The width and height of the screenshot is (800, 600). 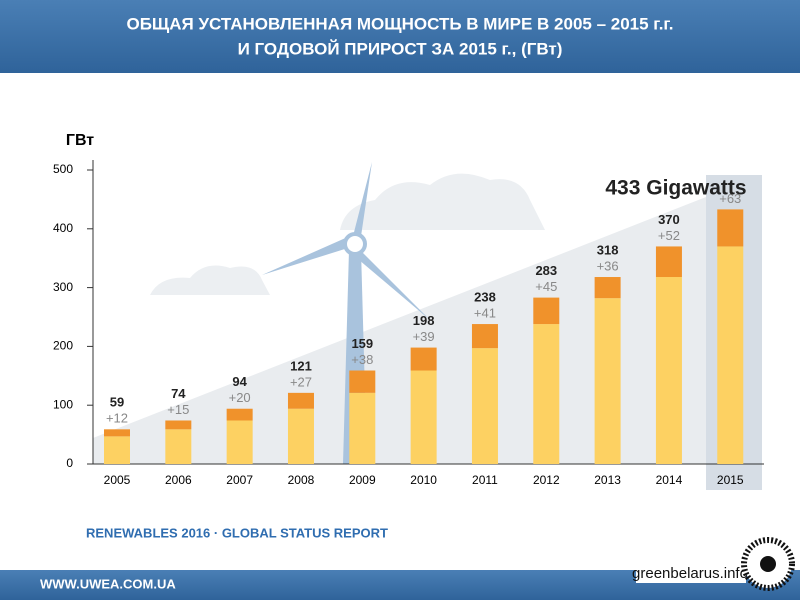 What do you see at coordinates (362, 343) in the screenshot?
I see `total-label: 159` at bounding box center [362, 343].